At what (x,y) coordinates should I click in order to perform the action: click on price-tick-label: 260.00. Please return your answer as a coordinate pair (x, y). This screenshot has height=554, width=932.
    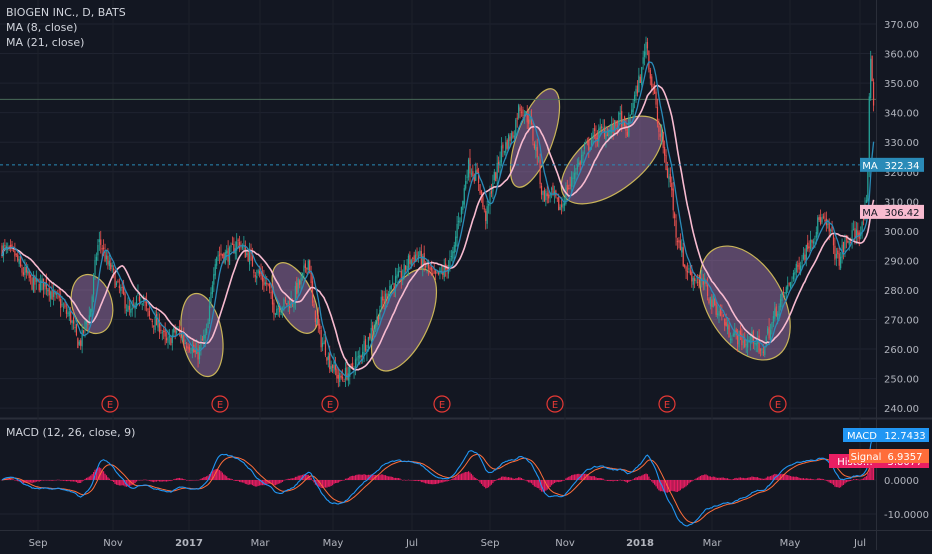
    Looking at the image, I should click on (901, 350).